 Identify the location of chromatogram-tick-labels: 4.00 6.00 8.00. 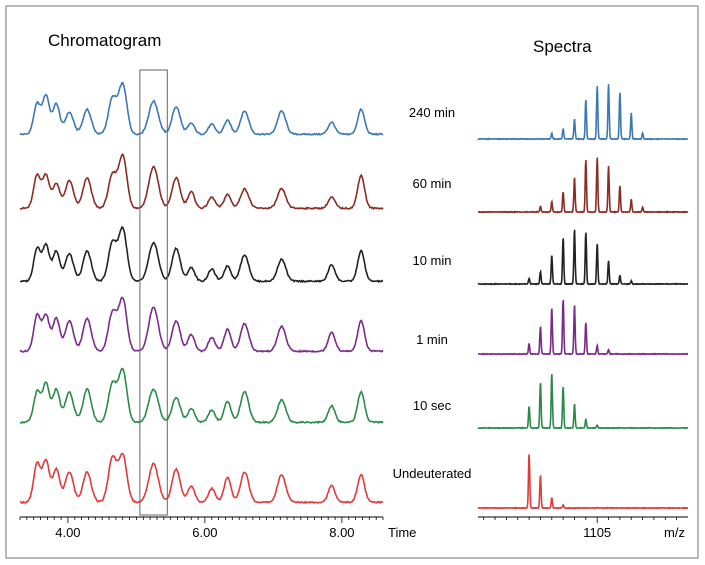
(204, 532).